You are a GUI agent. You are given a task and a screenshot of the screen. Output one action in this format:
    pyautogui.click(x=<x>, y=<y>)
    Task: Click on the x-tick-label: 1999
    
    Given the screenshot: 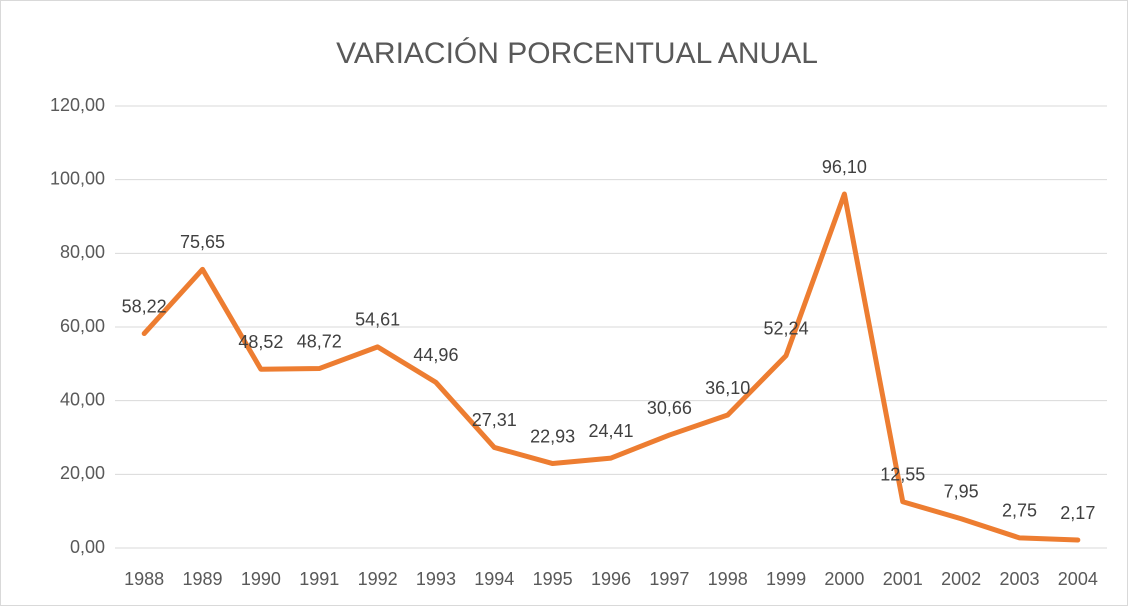 What is the action you would take?
    pyautogui.click(x=786, y=579)
    